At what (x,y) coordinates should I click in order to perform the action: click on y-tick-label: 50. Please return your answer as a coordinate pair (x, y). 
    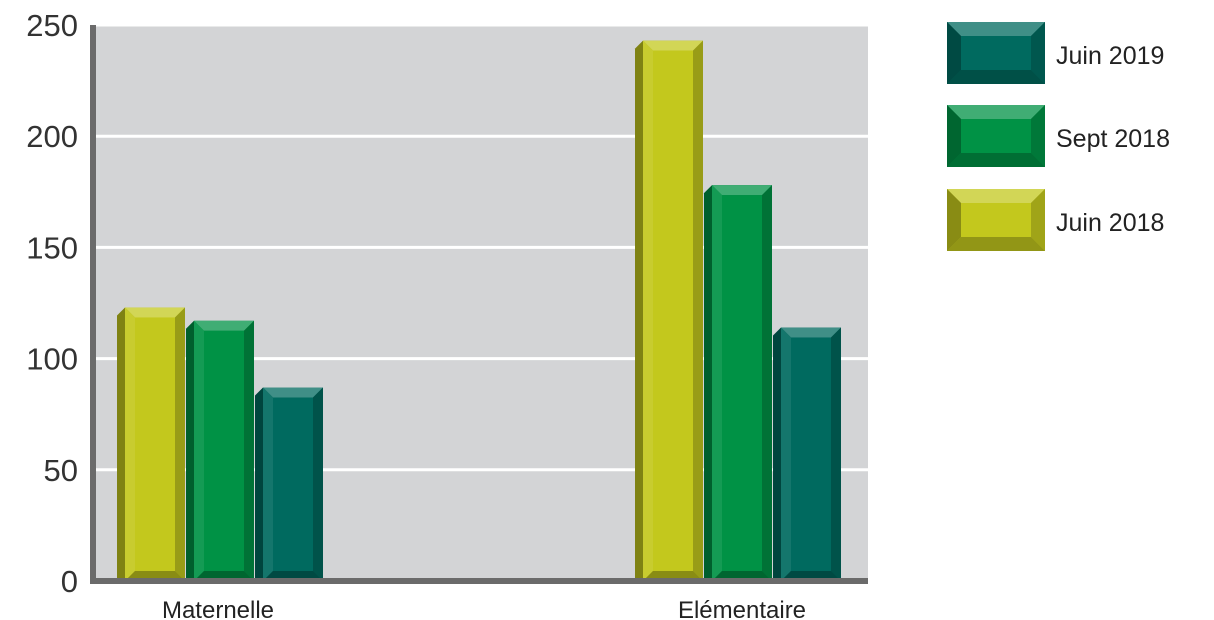
    Looking at the image, I should click on (61, 470).